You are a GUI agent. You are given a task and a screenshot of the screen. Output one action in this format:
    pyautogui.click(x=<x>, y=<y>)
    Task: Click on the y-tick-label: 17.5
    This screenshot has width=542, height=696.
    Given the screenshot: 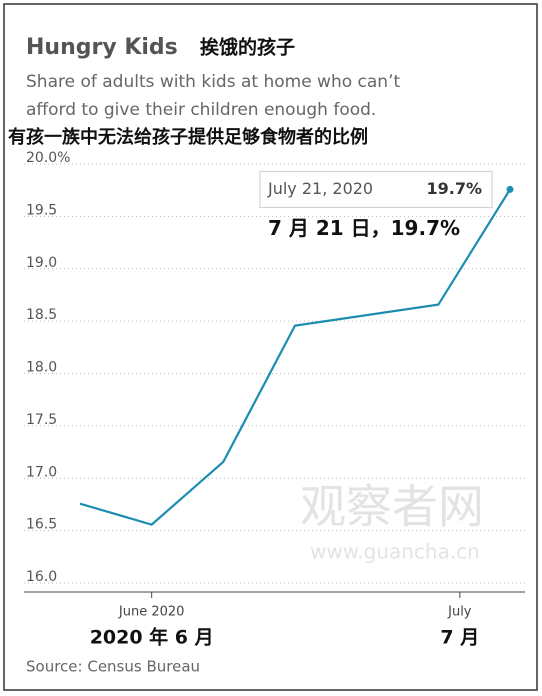 What is the action you would take?
    pyautogui.click(x=41, y=420)
    